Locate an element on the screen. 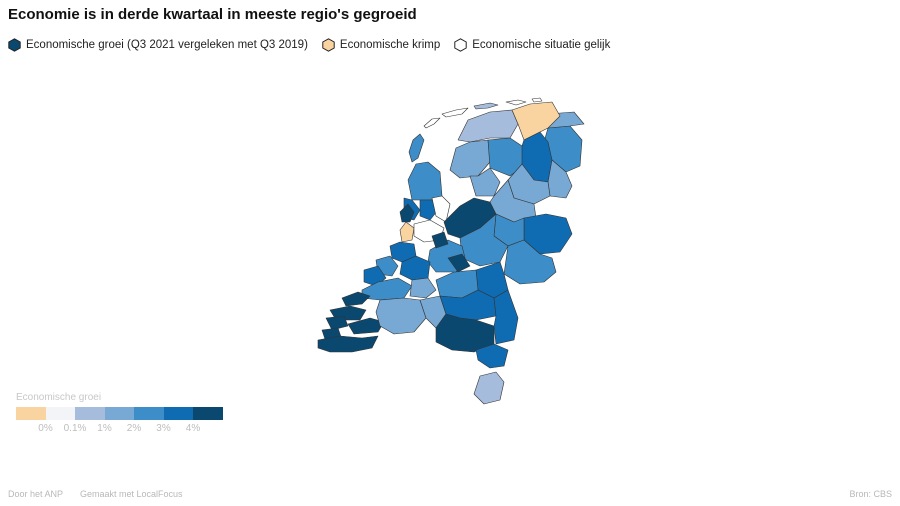 The height and width of the screenshot is (506, 900). region-noord-beveland is located at coordinates (337, 323).